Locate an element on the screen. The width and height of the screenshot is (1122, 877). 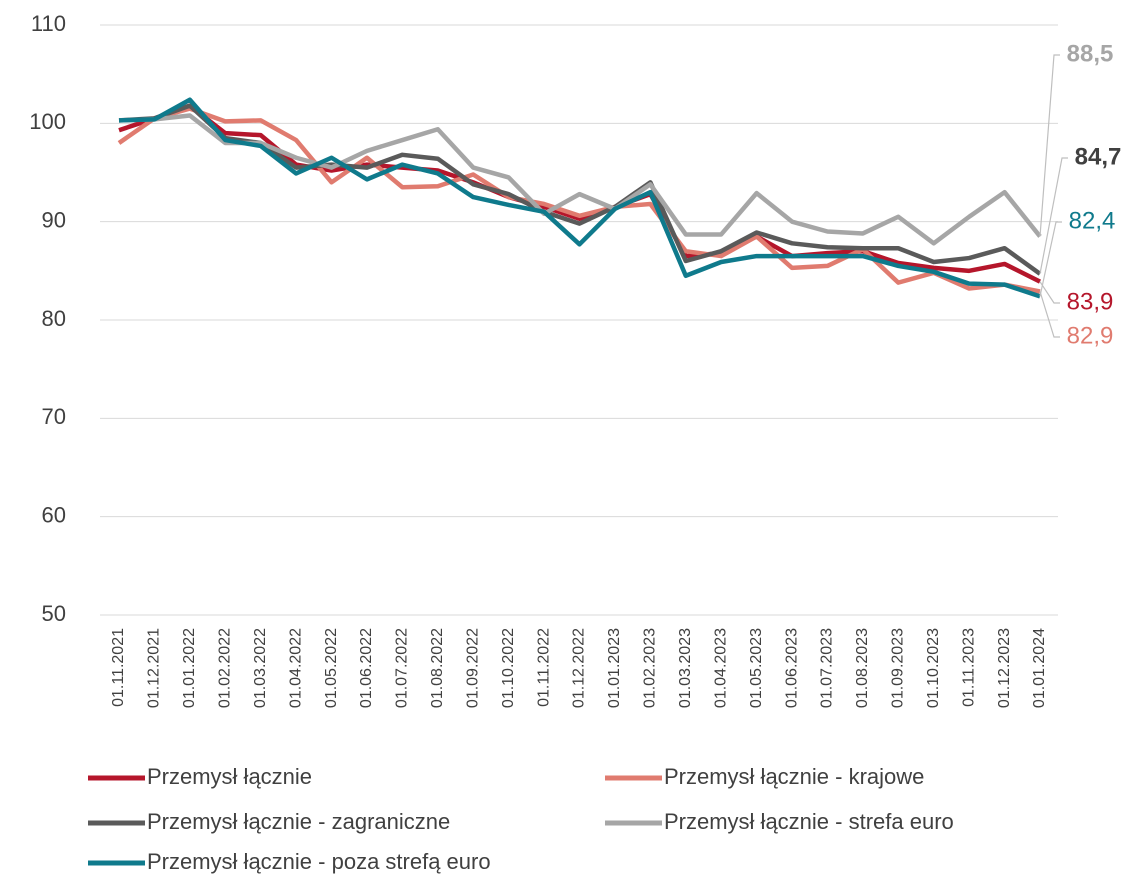
x-tick-label: 01.02.2023 is located at coordinates (650, 668).